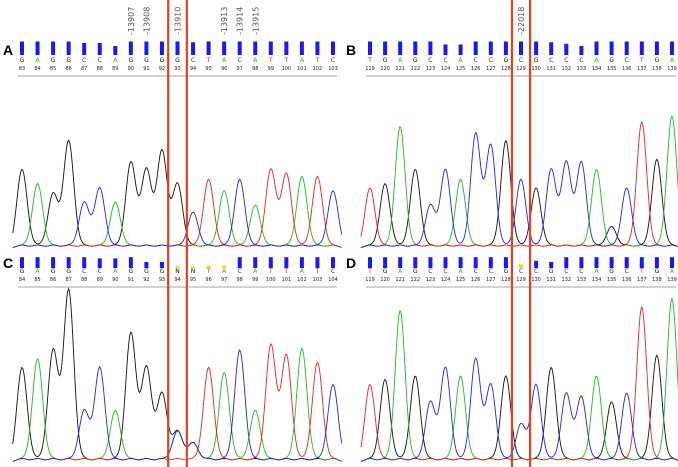 This screenshot has width=678, height=467. Describe the element at coordinates (333, 69) in the screenshot. I see `position-label: 103` at that location.